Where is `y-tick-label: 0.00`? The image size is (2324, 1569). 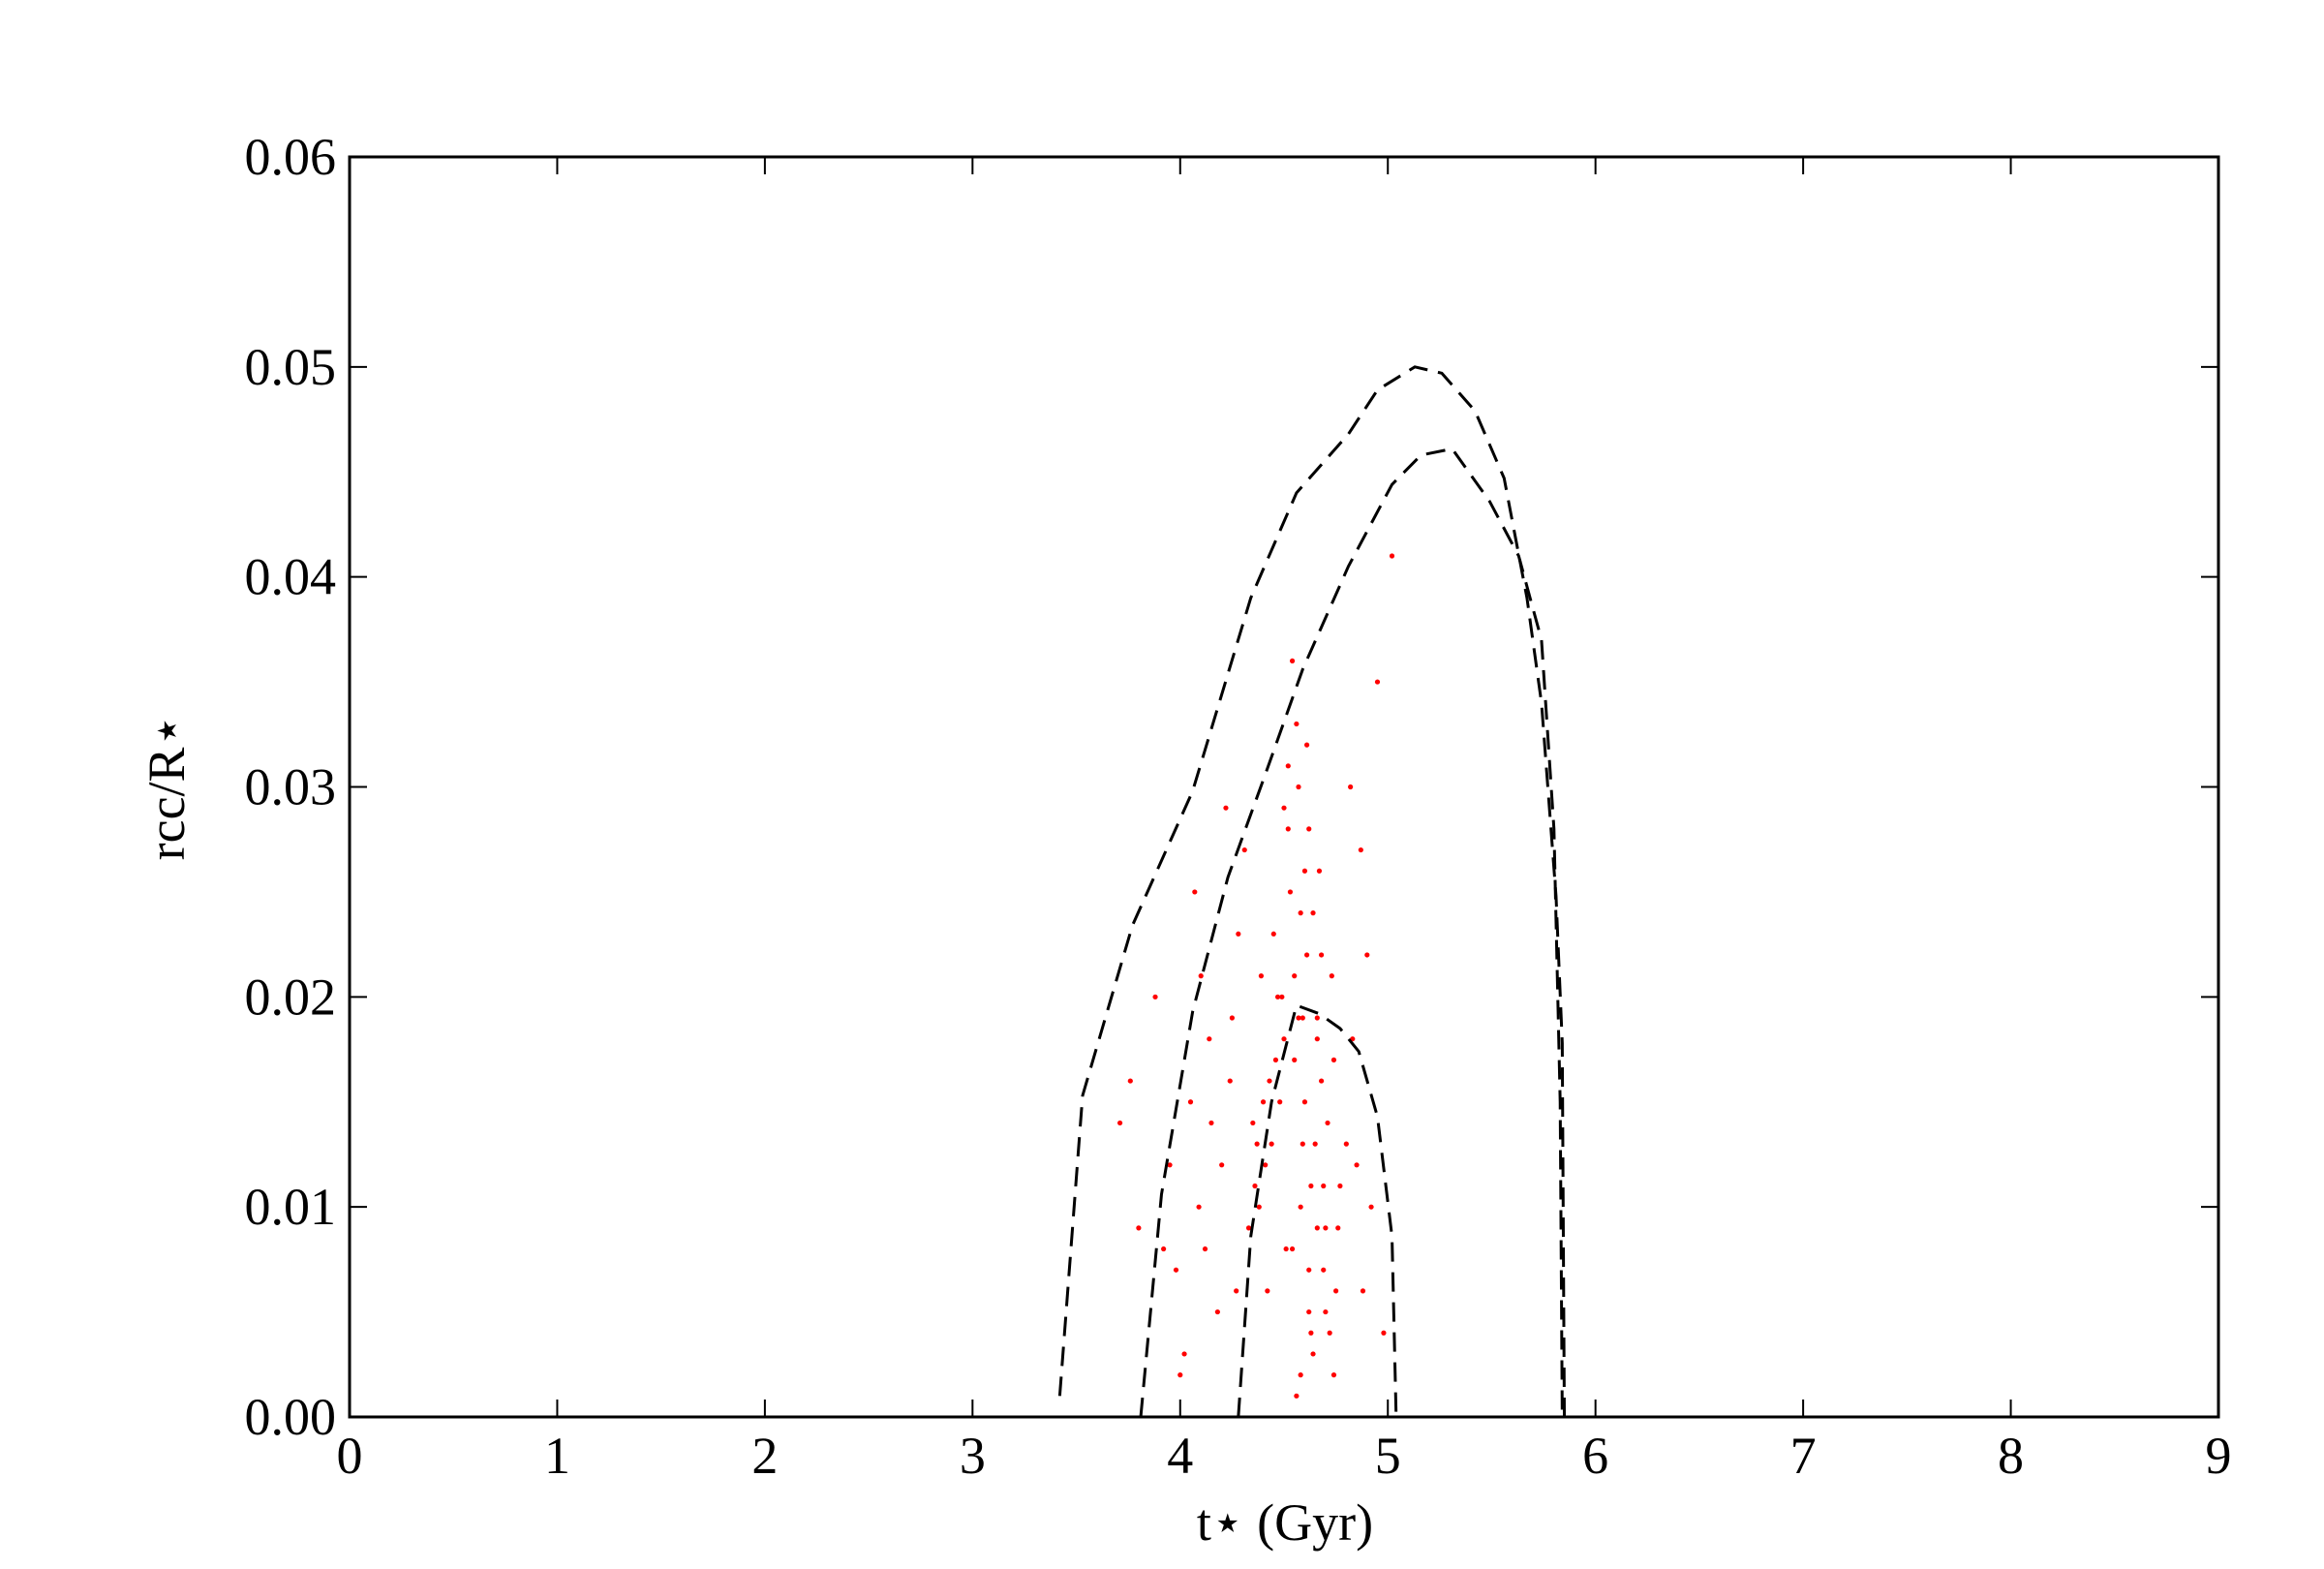
y-tick-label: 0.00 is located at coordinates (291, 1417).